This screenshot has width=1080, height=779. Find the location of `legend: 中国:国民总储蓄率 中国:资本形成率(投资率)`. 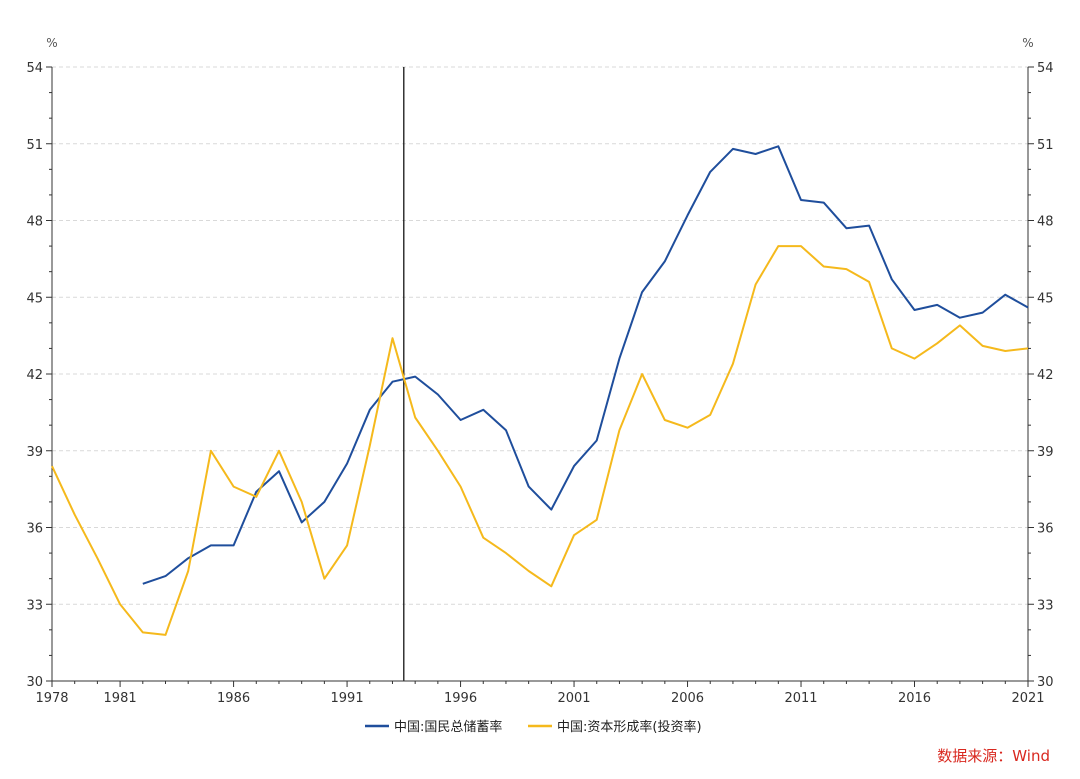

legend: 中国:国民总储蓄率 中国:资本形成率(投资率) is located at coordinates (533, 727).